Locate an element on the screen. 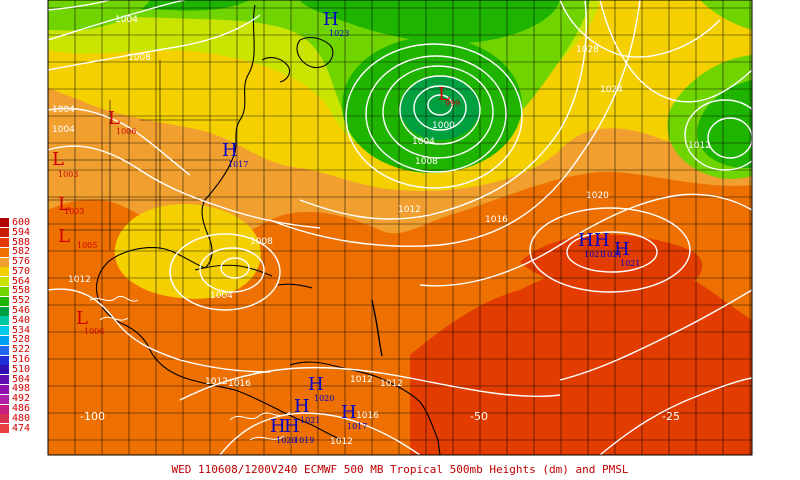 The width and height of the screenshot is (800, 480). height-shade-546-low is located at coordinates (440, 108).